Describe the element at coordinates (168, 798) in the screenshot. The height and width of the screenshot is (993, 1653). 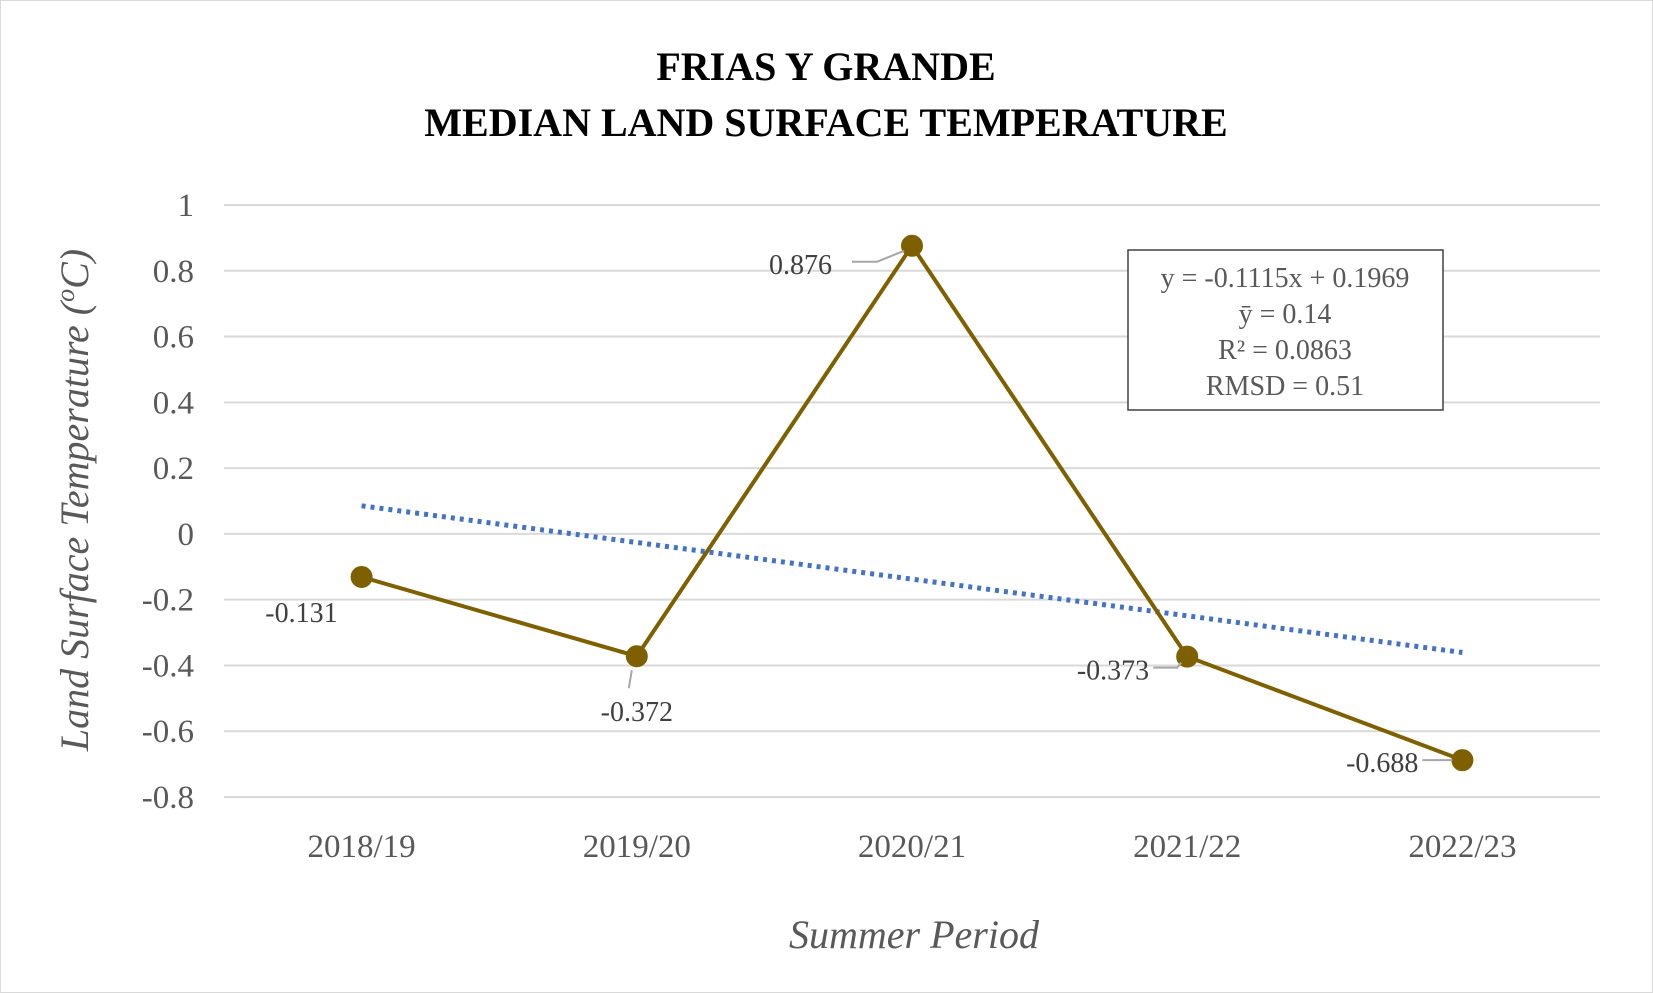
I see `y-tick-label: -0.8` at that location.